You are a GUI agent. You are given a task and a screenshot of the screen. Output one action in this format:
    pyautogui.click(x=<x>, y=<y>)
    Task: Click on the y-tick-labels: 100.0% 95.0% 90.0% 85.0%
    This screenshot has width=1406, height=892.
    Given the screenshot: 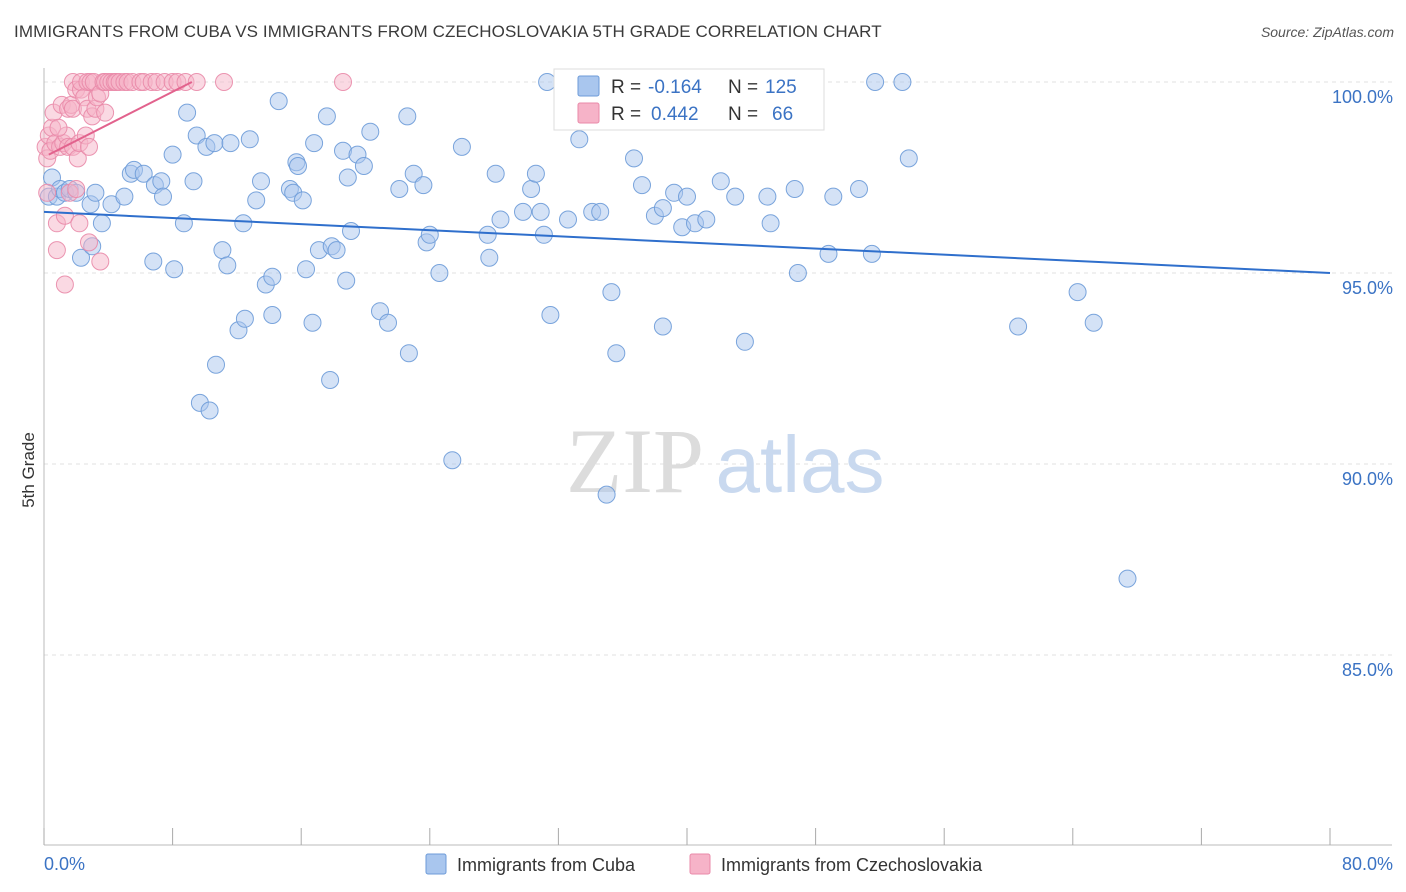 What is the action you would take?
    pyautogui.click(x=1362, y=383)
    